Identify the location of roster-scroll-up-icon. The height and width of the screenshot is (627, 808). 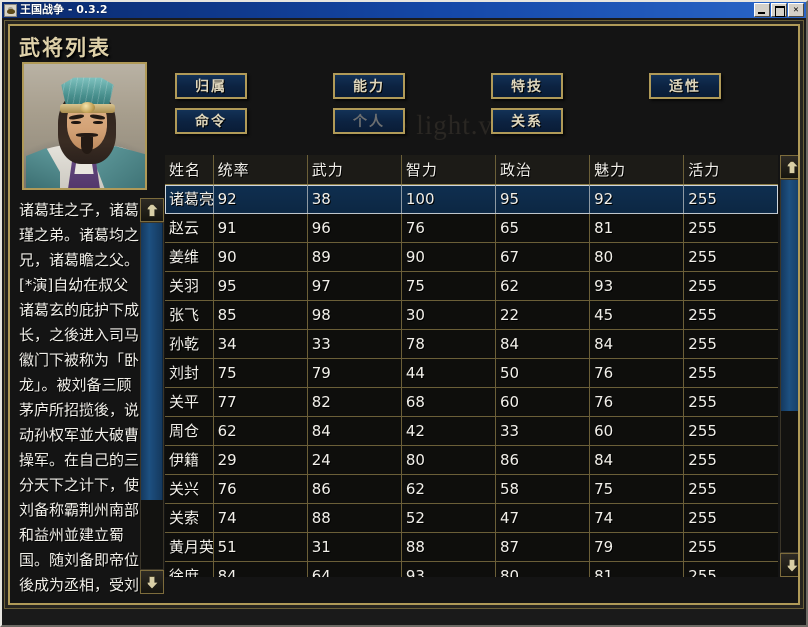
(789, 167).